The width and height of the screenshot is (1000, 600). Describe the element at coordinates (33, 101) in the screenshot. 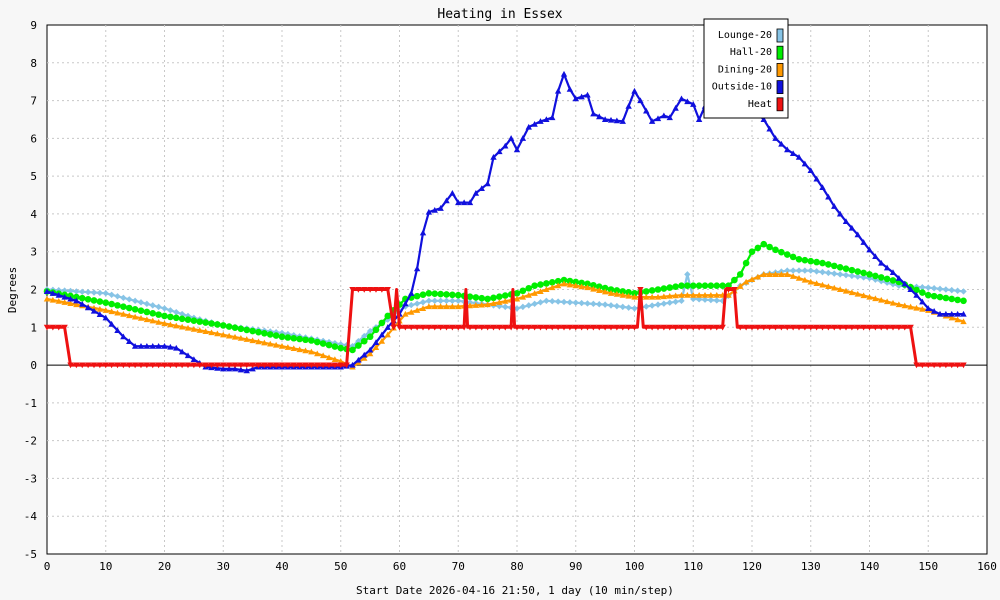

I see `y-tick-label: 7` at that location.